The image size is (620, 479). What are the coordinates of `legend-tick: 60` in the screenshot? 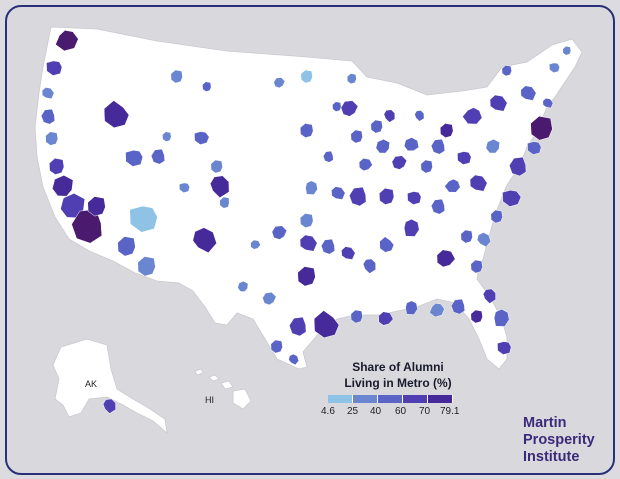 It's located at (401, 411).